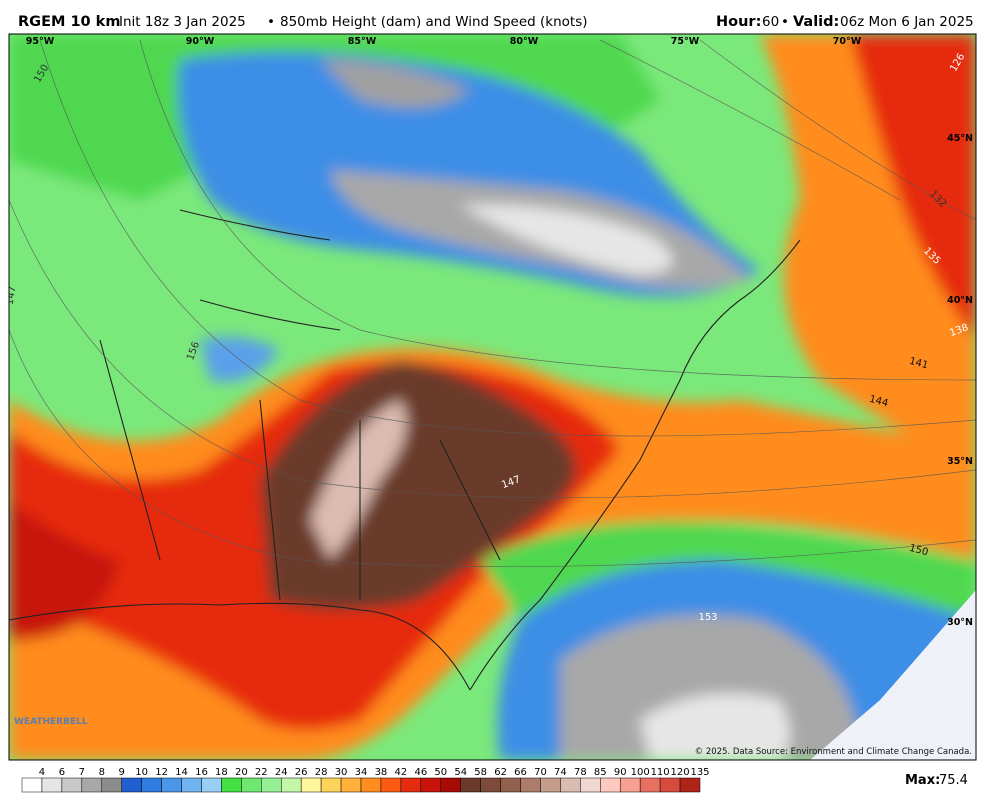 The height and width of the screenshot is (812, 984). What do you see at coordinates (241, 772) in the screenshot?
I see `colorbar-label: 20` at bounding box center [241, 772].